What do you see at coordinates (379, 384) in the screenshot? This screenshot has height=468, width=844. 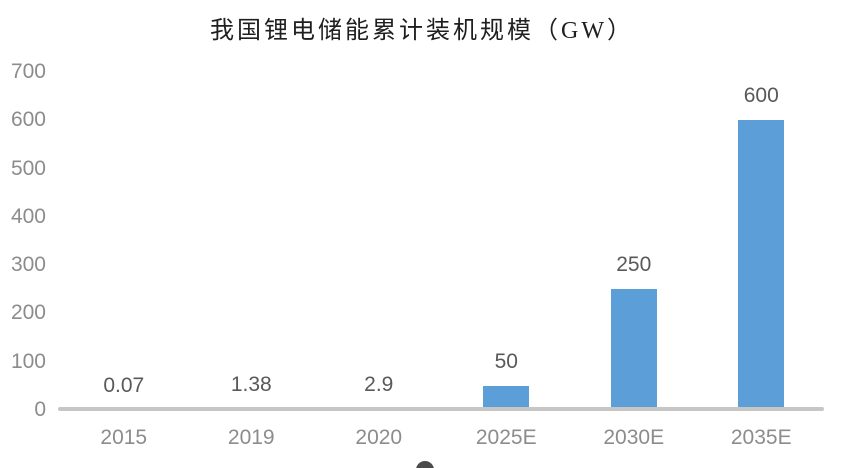 I see `data-label: 2.9` at bounding box center [379, 384].